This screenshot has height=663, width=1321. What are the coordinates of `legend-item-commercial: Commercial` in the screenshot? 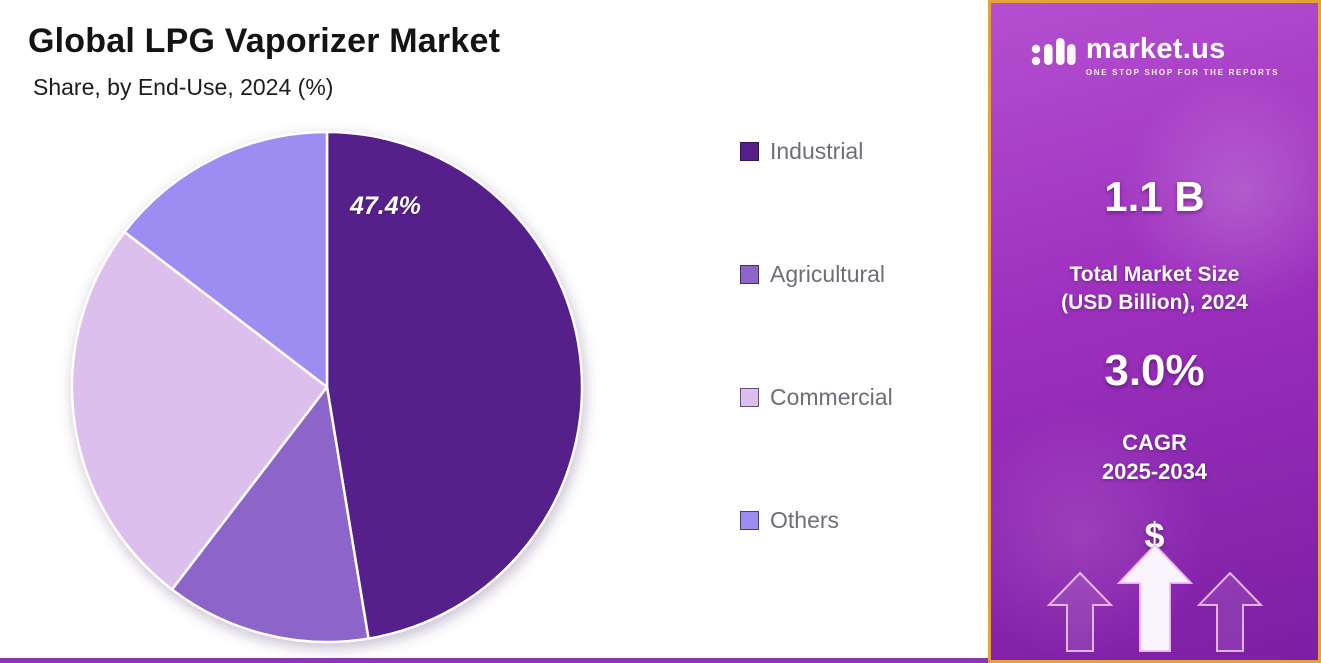 It's located at (816, 397).